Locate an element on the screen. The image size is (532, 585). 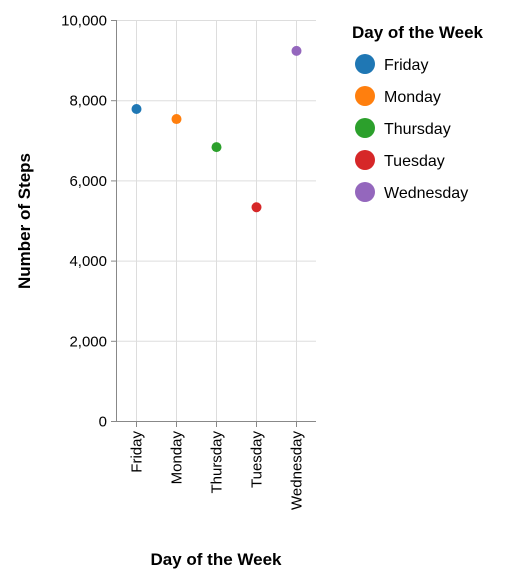
data-points is located at coordinates (216, 129).